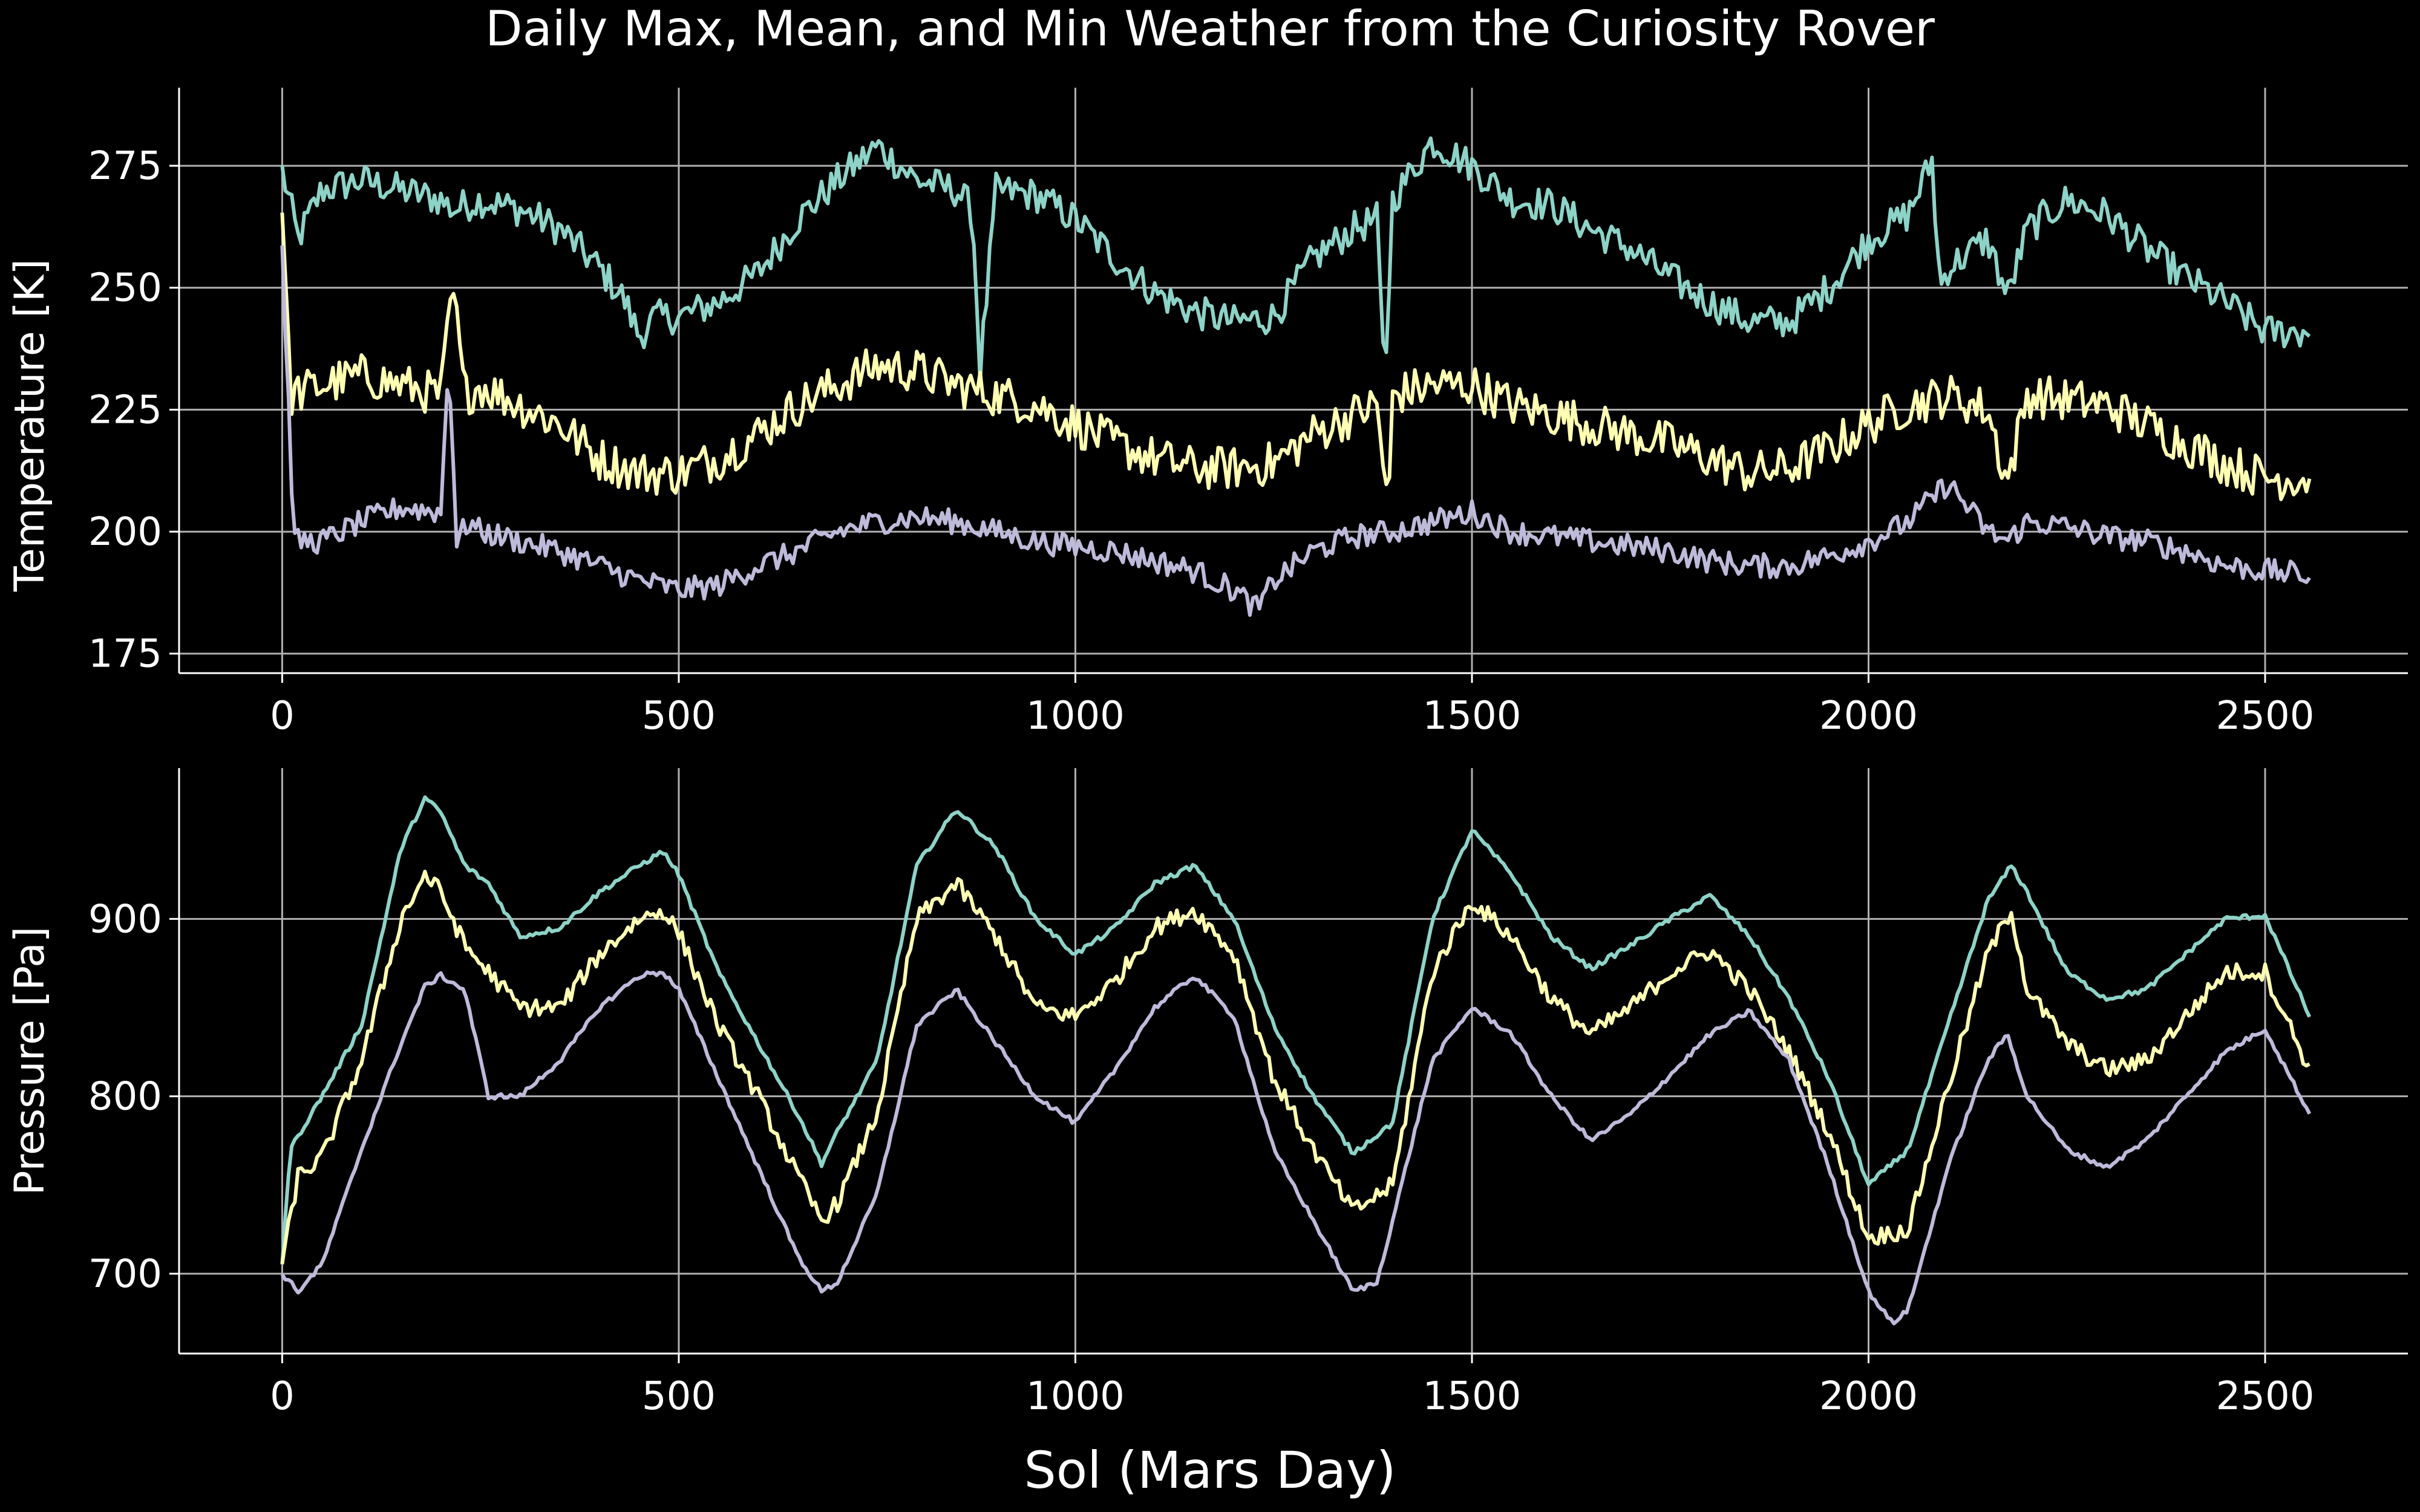 The width and height of the screenshot is (2420, 1512). Describe the element at coordinates (1472, 1396) in the screenshot. I see `pressure-x-tick-label: 1500` at that location.